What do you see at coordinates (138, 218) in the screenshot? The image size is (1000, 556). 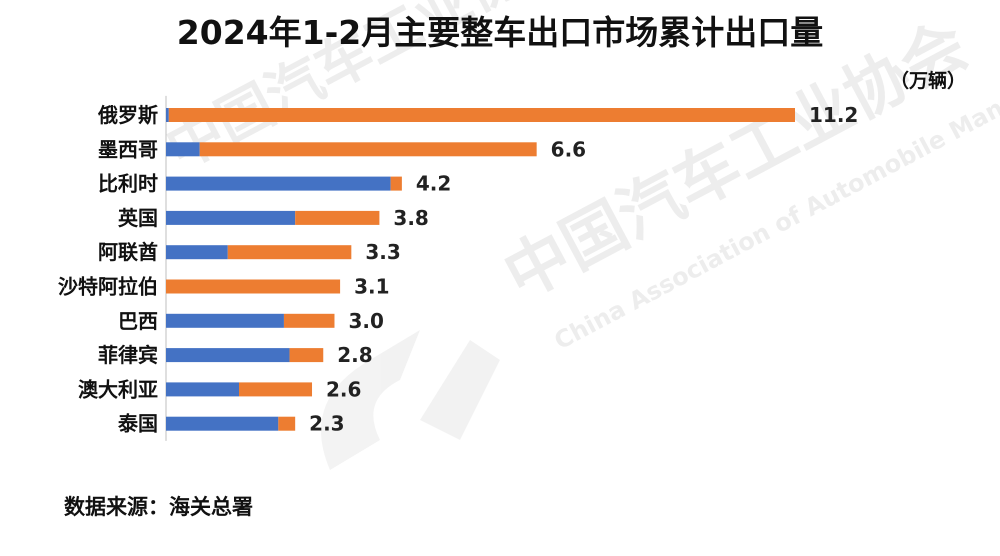 I see `category-label: 英国` at bounding box center [138, 218].